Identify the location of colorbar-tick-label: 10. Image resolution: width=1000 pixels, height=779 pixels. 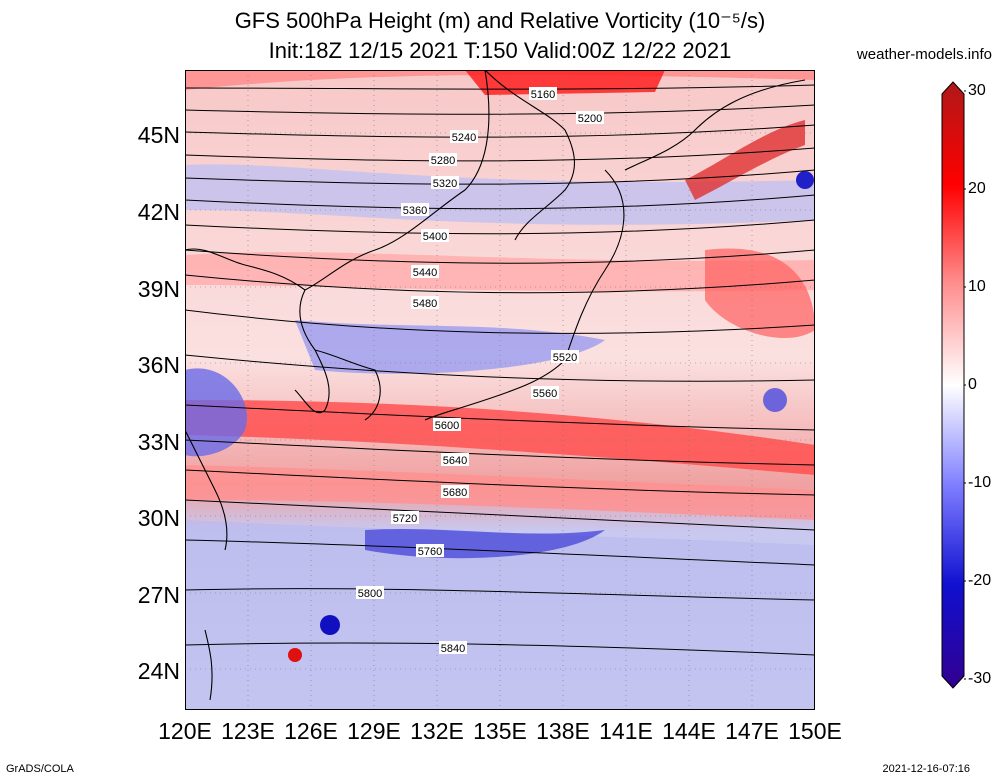
(977, 286).